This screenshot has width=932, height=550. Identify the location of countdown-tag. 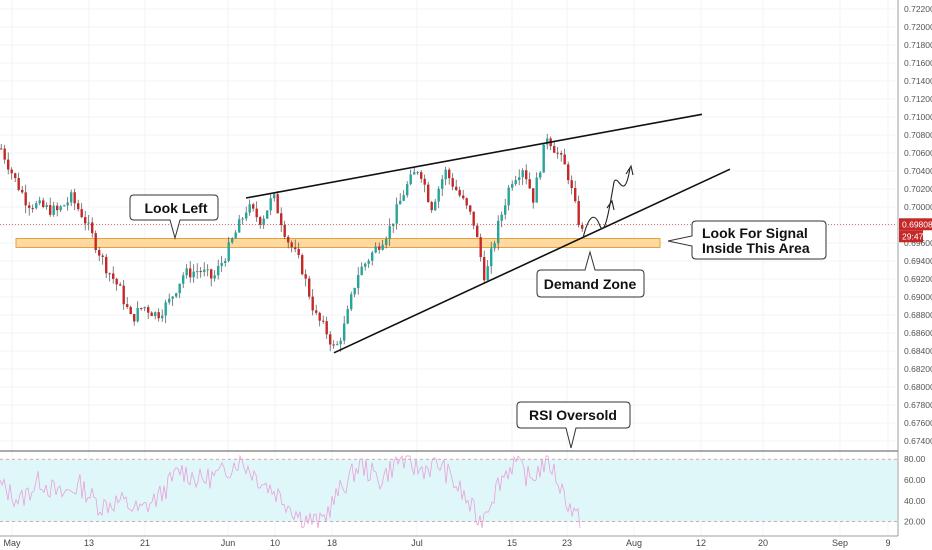
(911, 236).